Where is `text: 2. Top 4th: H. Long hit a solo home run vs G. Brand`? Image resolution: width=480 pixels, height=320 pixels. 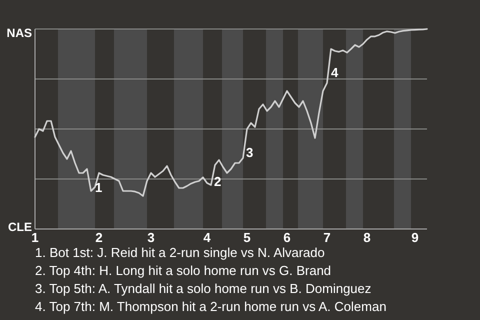
text: 2. Top 4th: H. Long hit a solo home run vs G. Brand is located at coordinates (183, 270).